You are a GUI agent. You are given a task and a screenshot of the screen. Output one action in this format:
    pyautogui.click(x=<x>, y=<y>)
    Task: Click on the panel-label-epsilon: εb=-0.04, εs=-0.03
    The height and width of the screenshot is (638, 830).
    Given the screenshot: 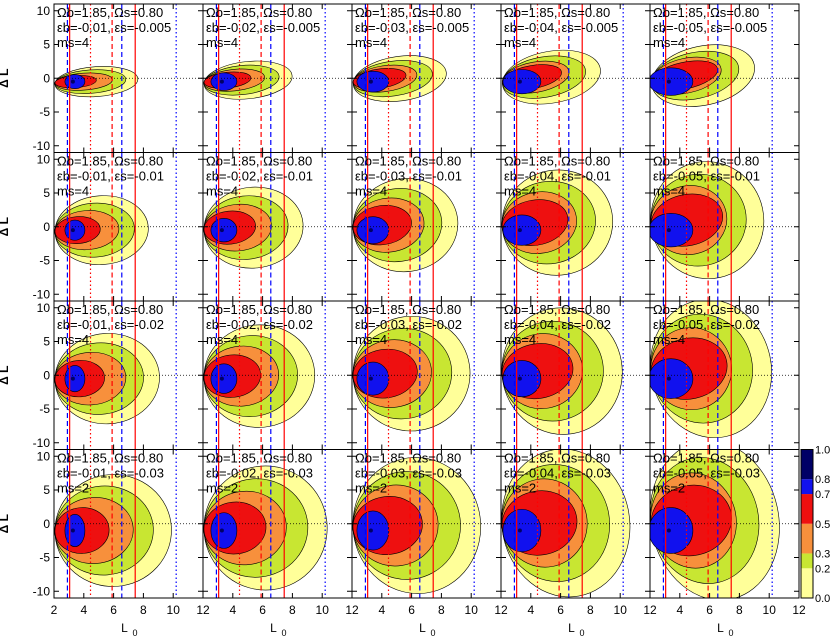 What is the action you would take?
    pyautogui.click(x=557, y=473)
    